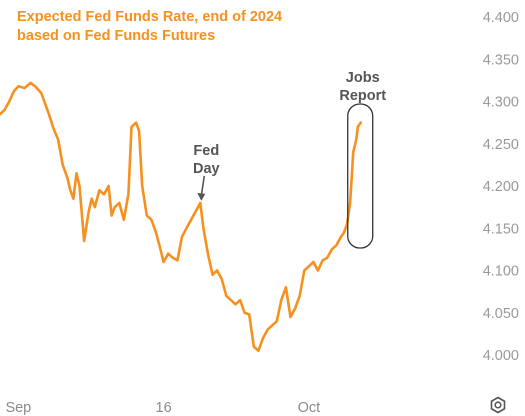 Image resolution: width=525 pixels, height=416 pixels. I want to click on fed-day-label: Fed, so click(206, 151).